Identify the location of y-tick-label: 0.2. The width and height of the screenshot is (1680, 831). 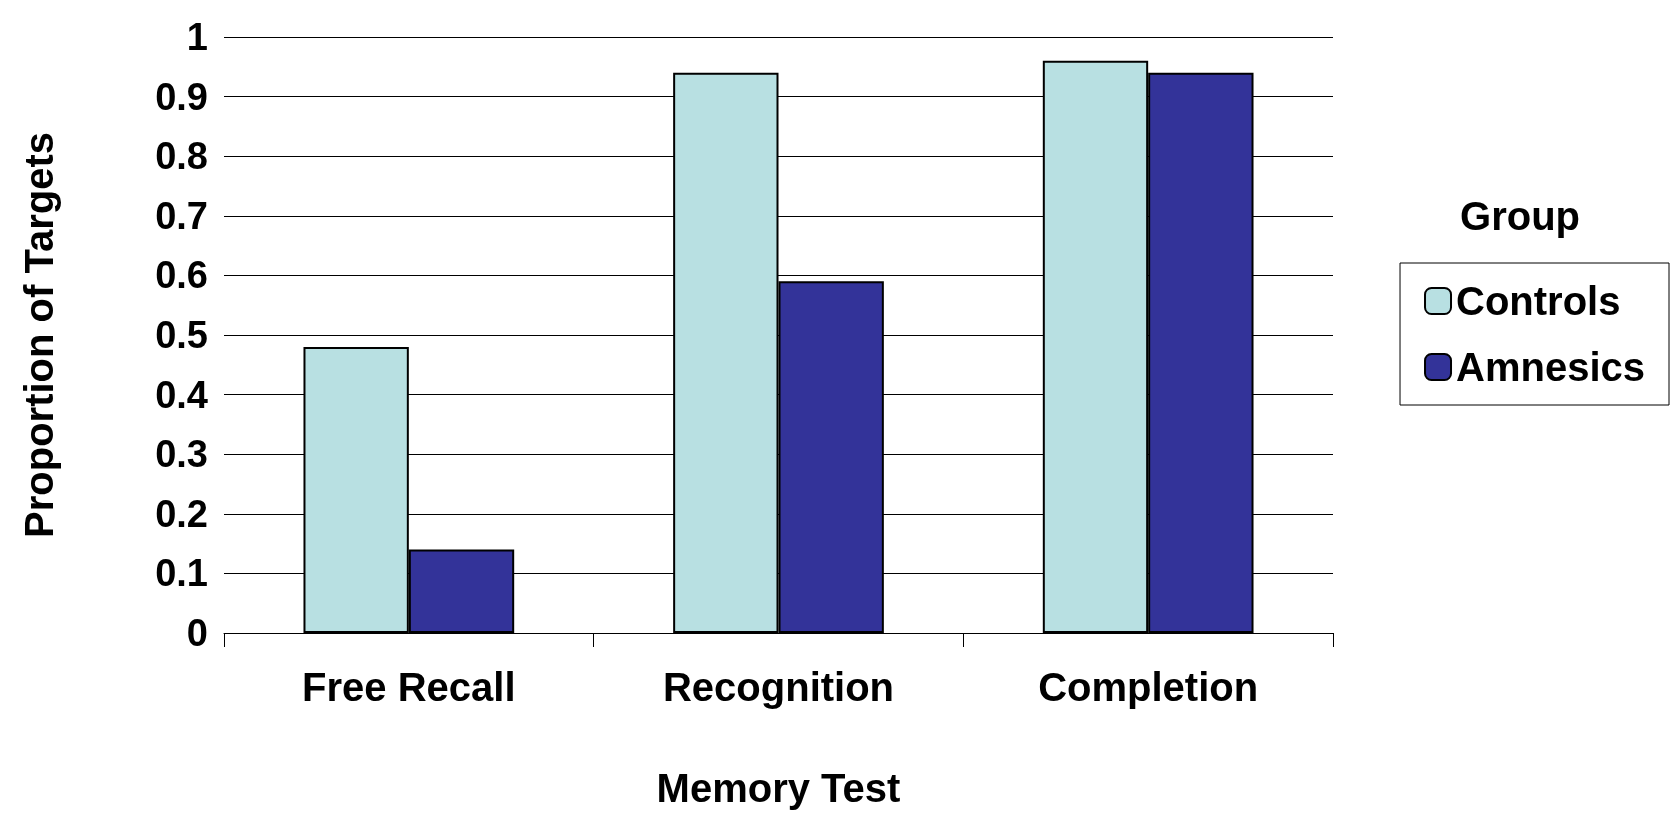
(181, 513).